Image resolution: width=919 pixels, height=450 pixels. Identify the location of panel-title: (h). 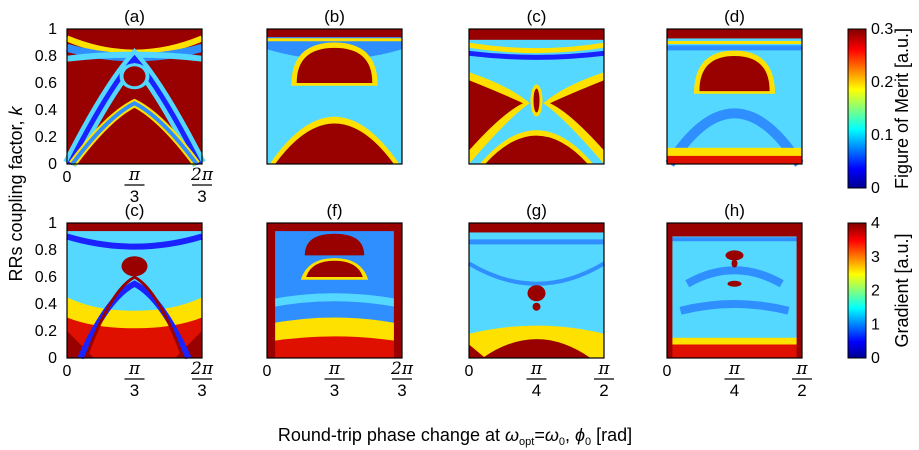
(734, 210).